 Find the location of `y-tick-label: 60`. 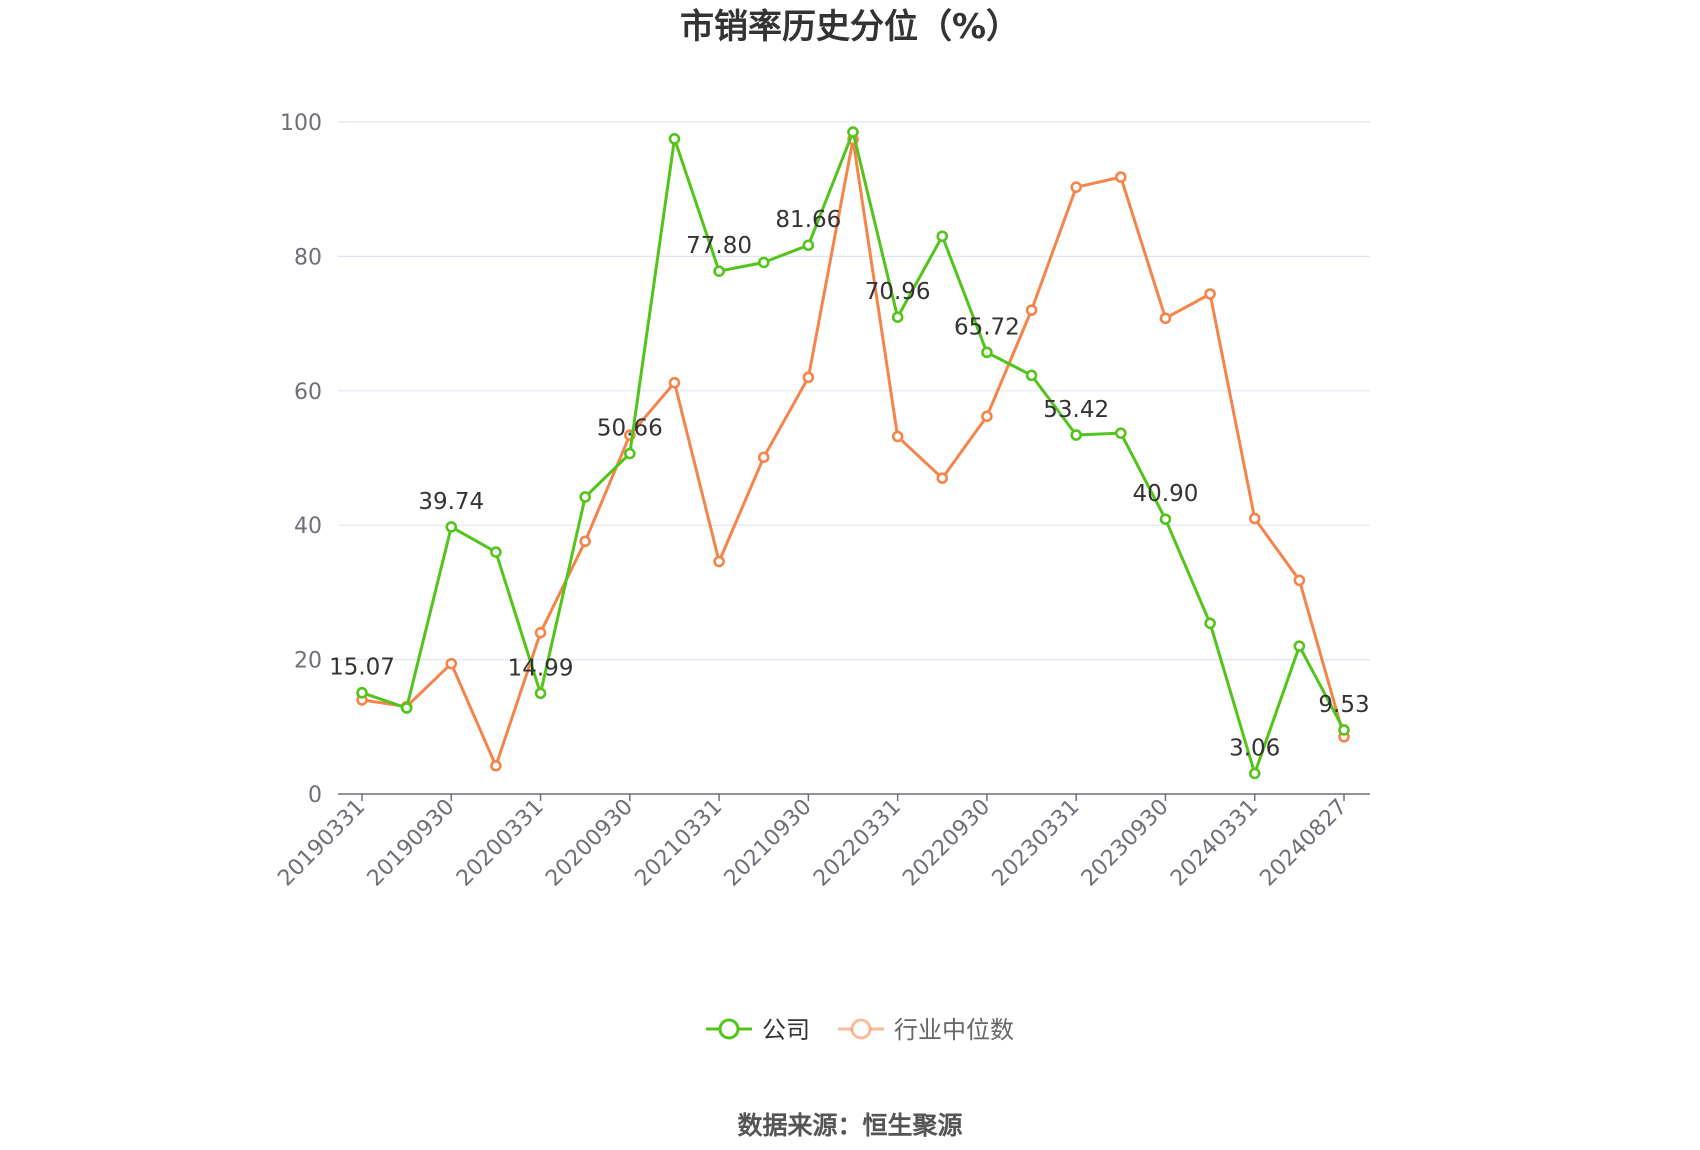

y-tick-label: 60 is located at coordinates (308, 392).